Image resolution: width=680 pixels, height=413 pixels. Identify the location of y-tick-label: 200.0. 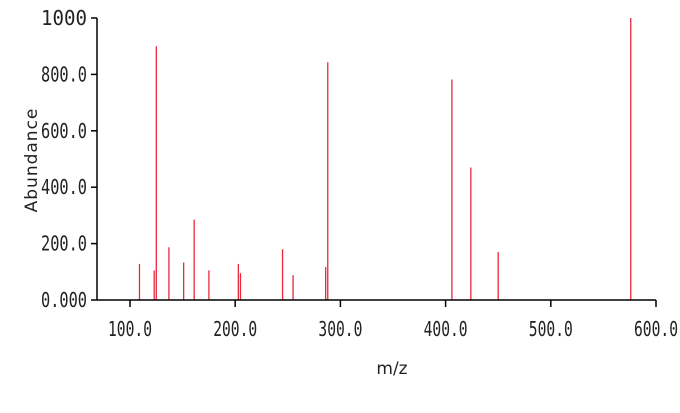
(64, 244).